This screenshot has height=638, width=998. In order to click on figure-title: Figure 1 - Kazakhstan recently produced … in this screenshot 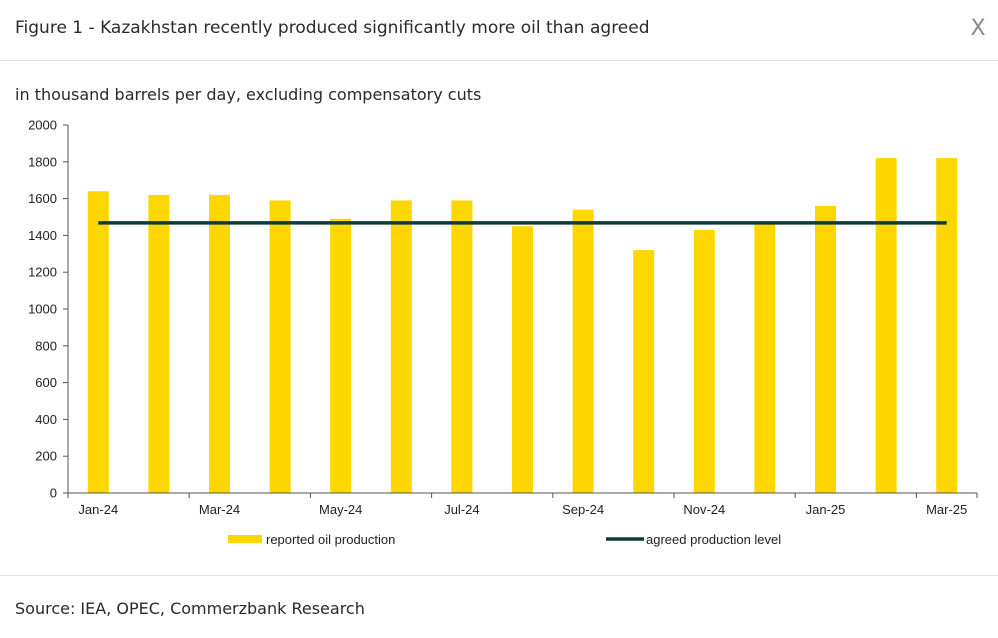, I will do `click(332, 28)`.